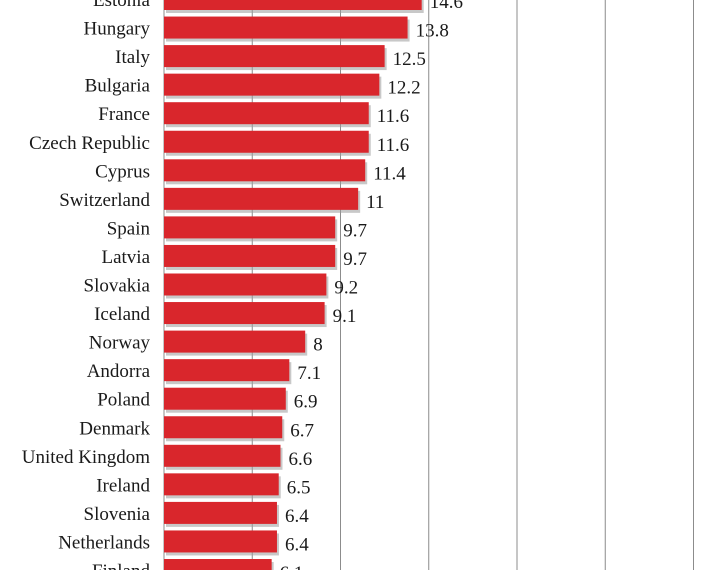 This screenshot has width=728, height=570. What do you see at coordinates (309, 373) in the screenshot?
I see `value-label: 7.1` at bounding box center [309, 373].